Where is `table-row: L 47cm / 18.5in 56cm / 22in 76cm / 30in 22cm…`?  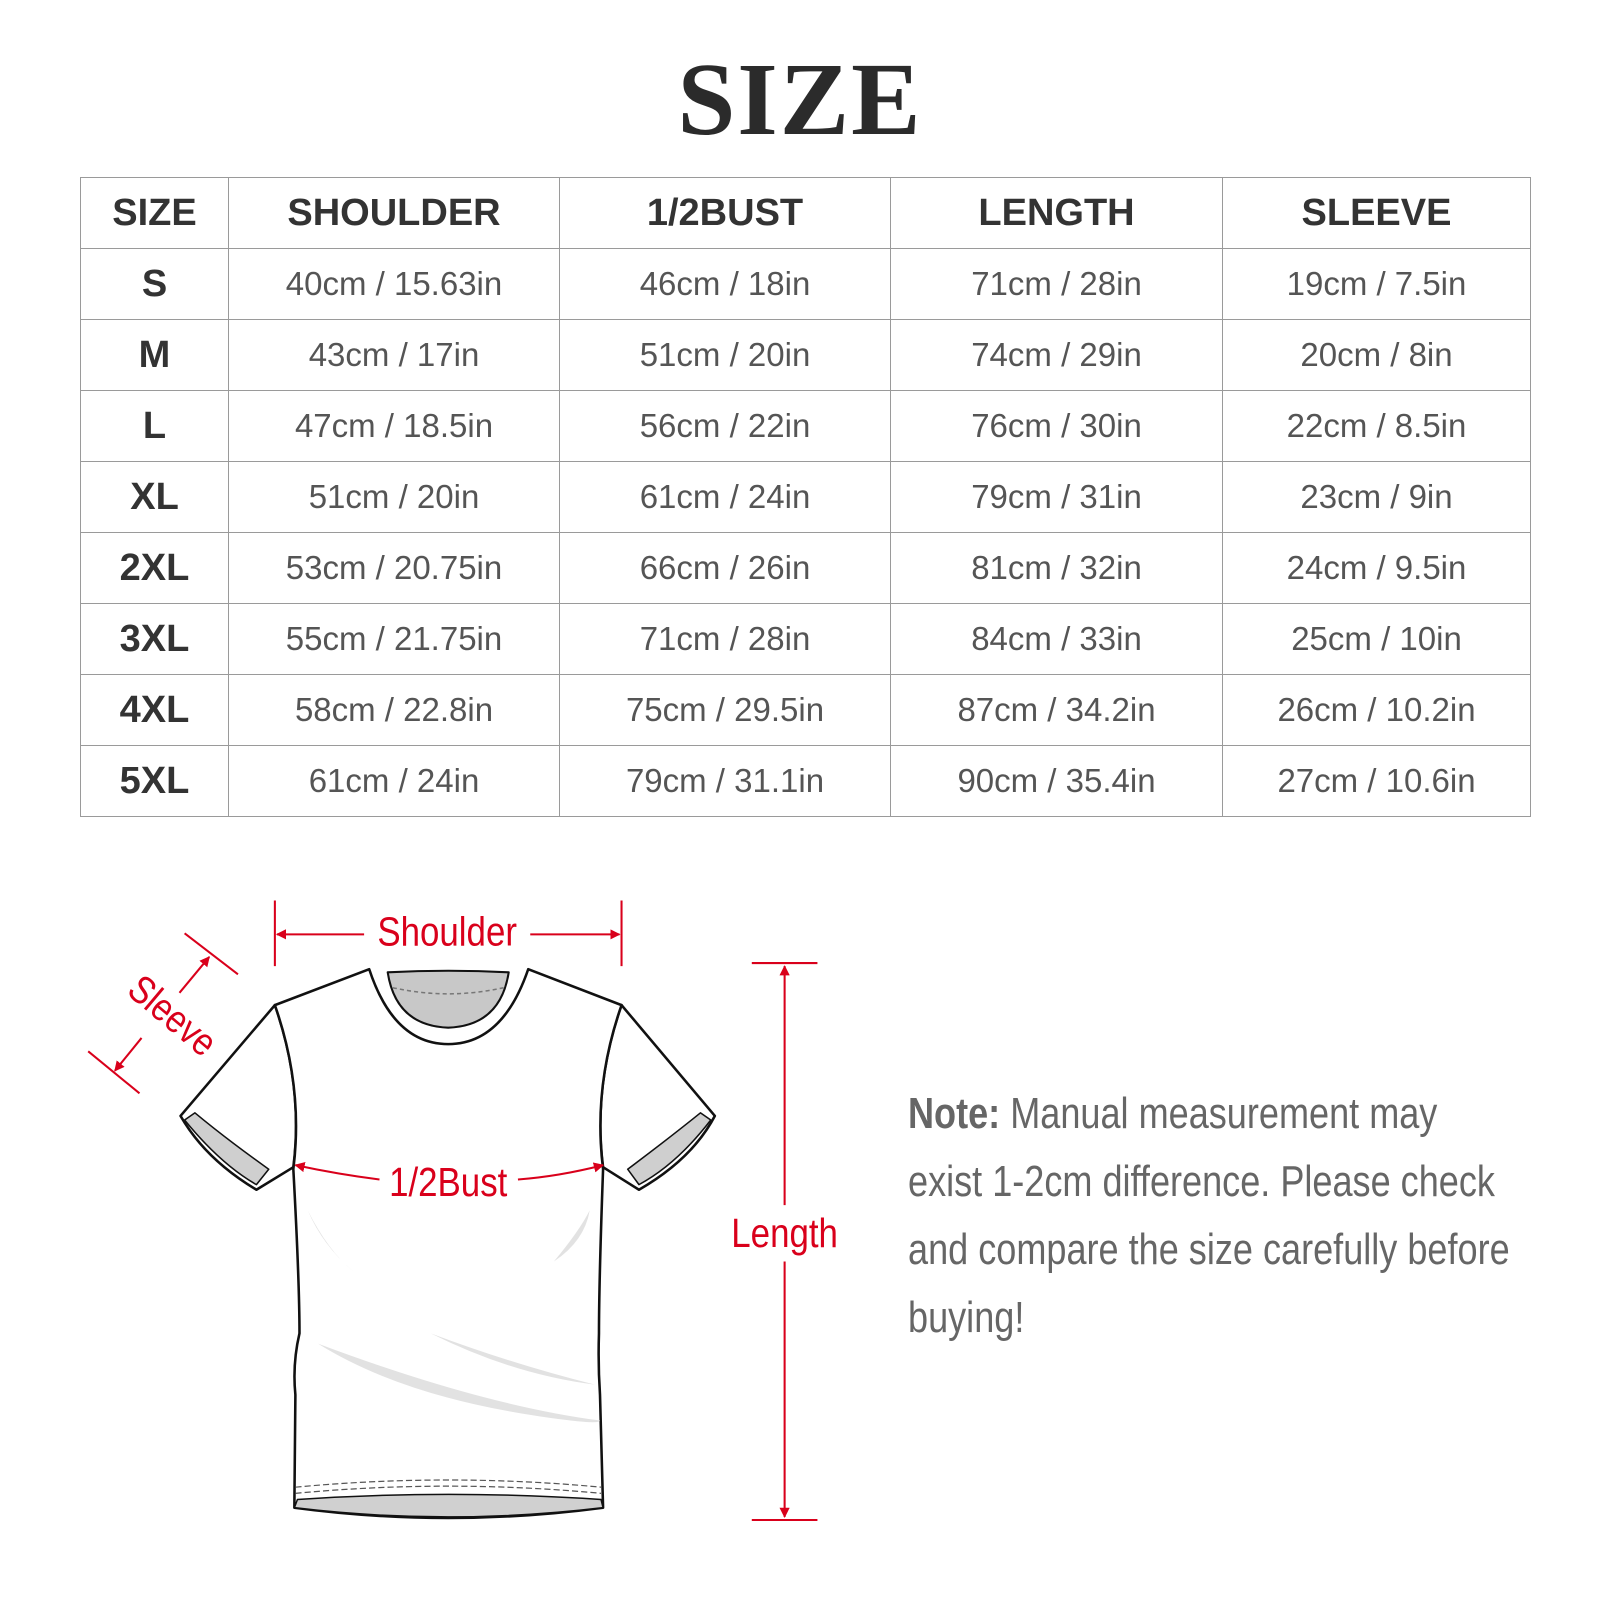 table-row: L 47cm / 18.5in 56cm / 22in 76cm / 30in 22cm… is located at coordinates (805, 426).